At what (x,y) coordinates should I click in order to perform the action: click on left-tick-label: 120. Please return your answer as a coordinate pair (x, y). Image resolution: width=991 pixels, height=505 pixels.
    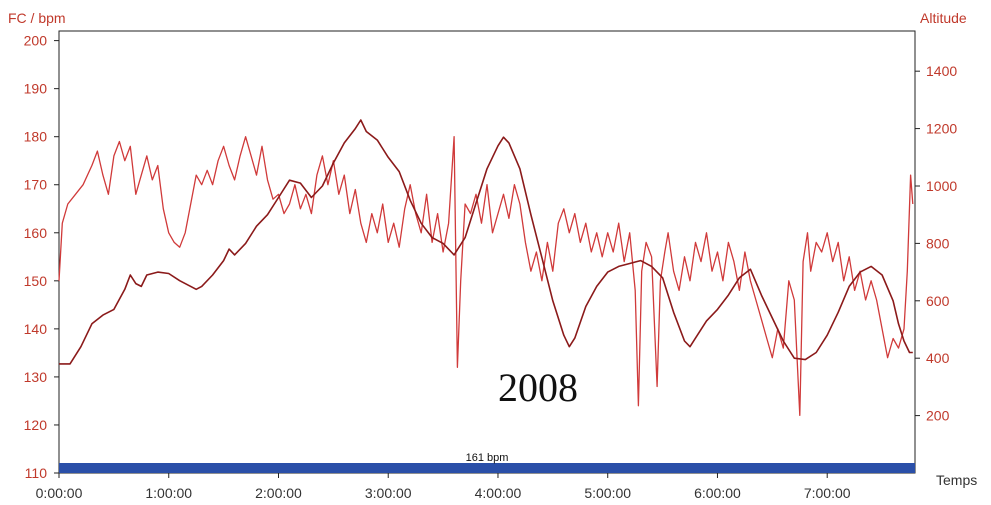
    Looking at the image, I should click on (36, 425).